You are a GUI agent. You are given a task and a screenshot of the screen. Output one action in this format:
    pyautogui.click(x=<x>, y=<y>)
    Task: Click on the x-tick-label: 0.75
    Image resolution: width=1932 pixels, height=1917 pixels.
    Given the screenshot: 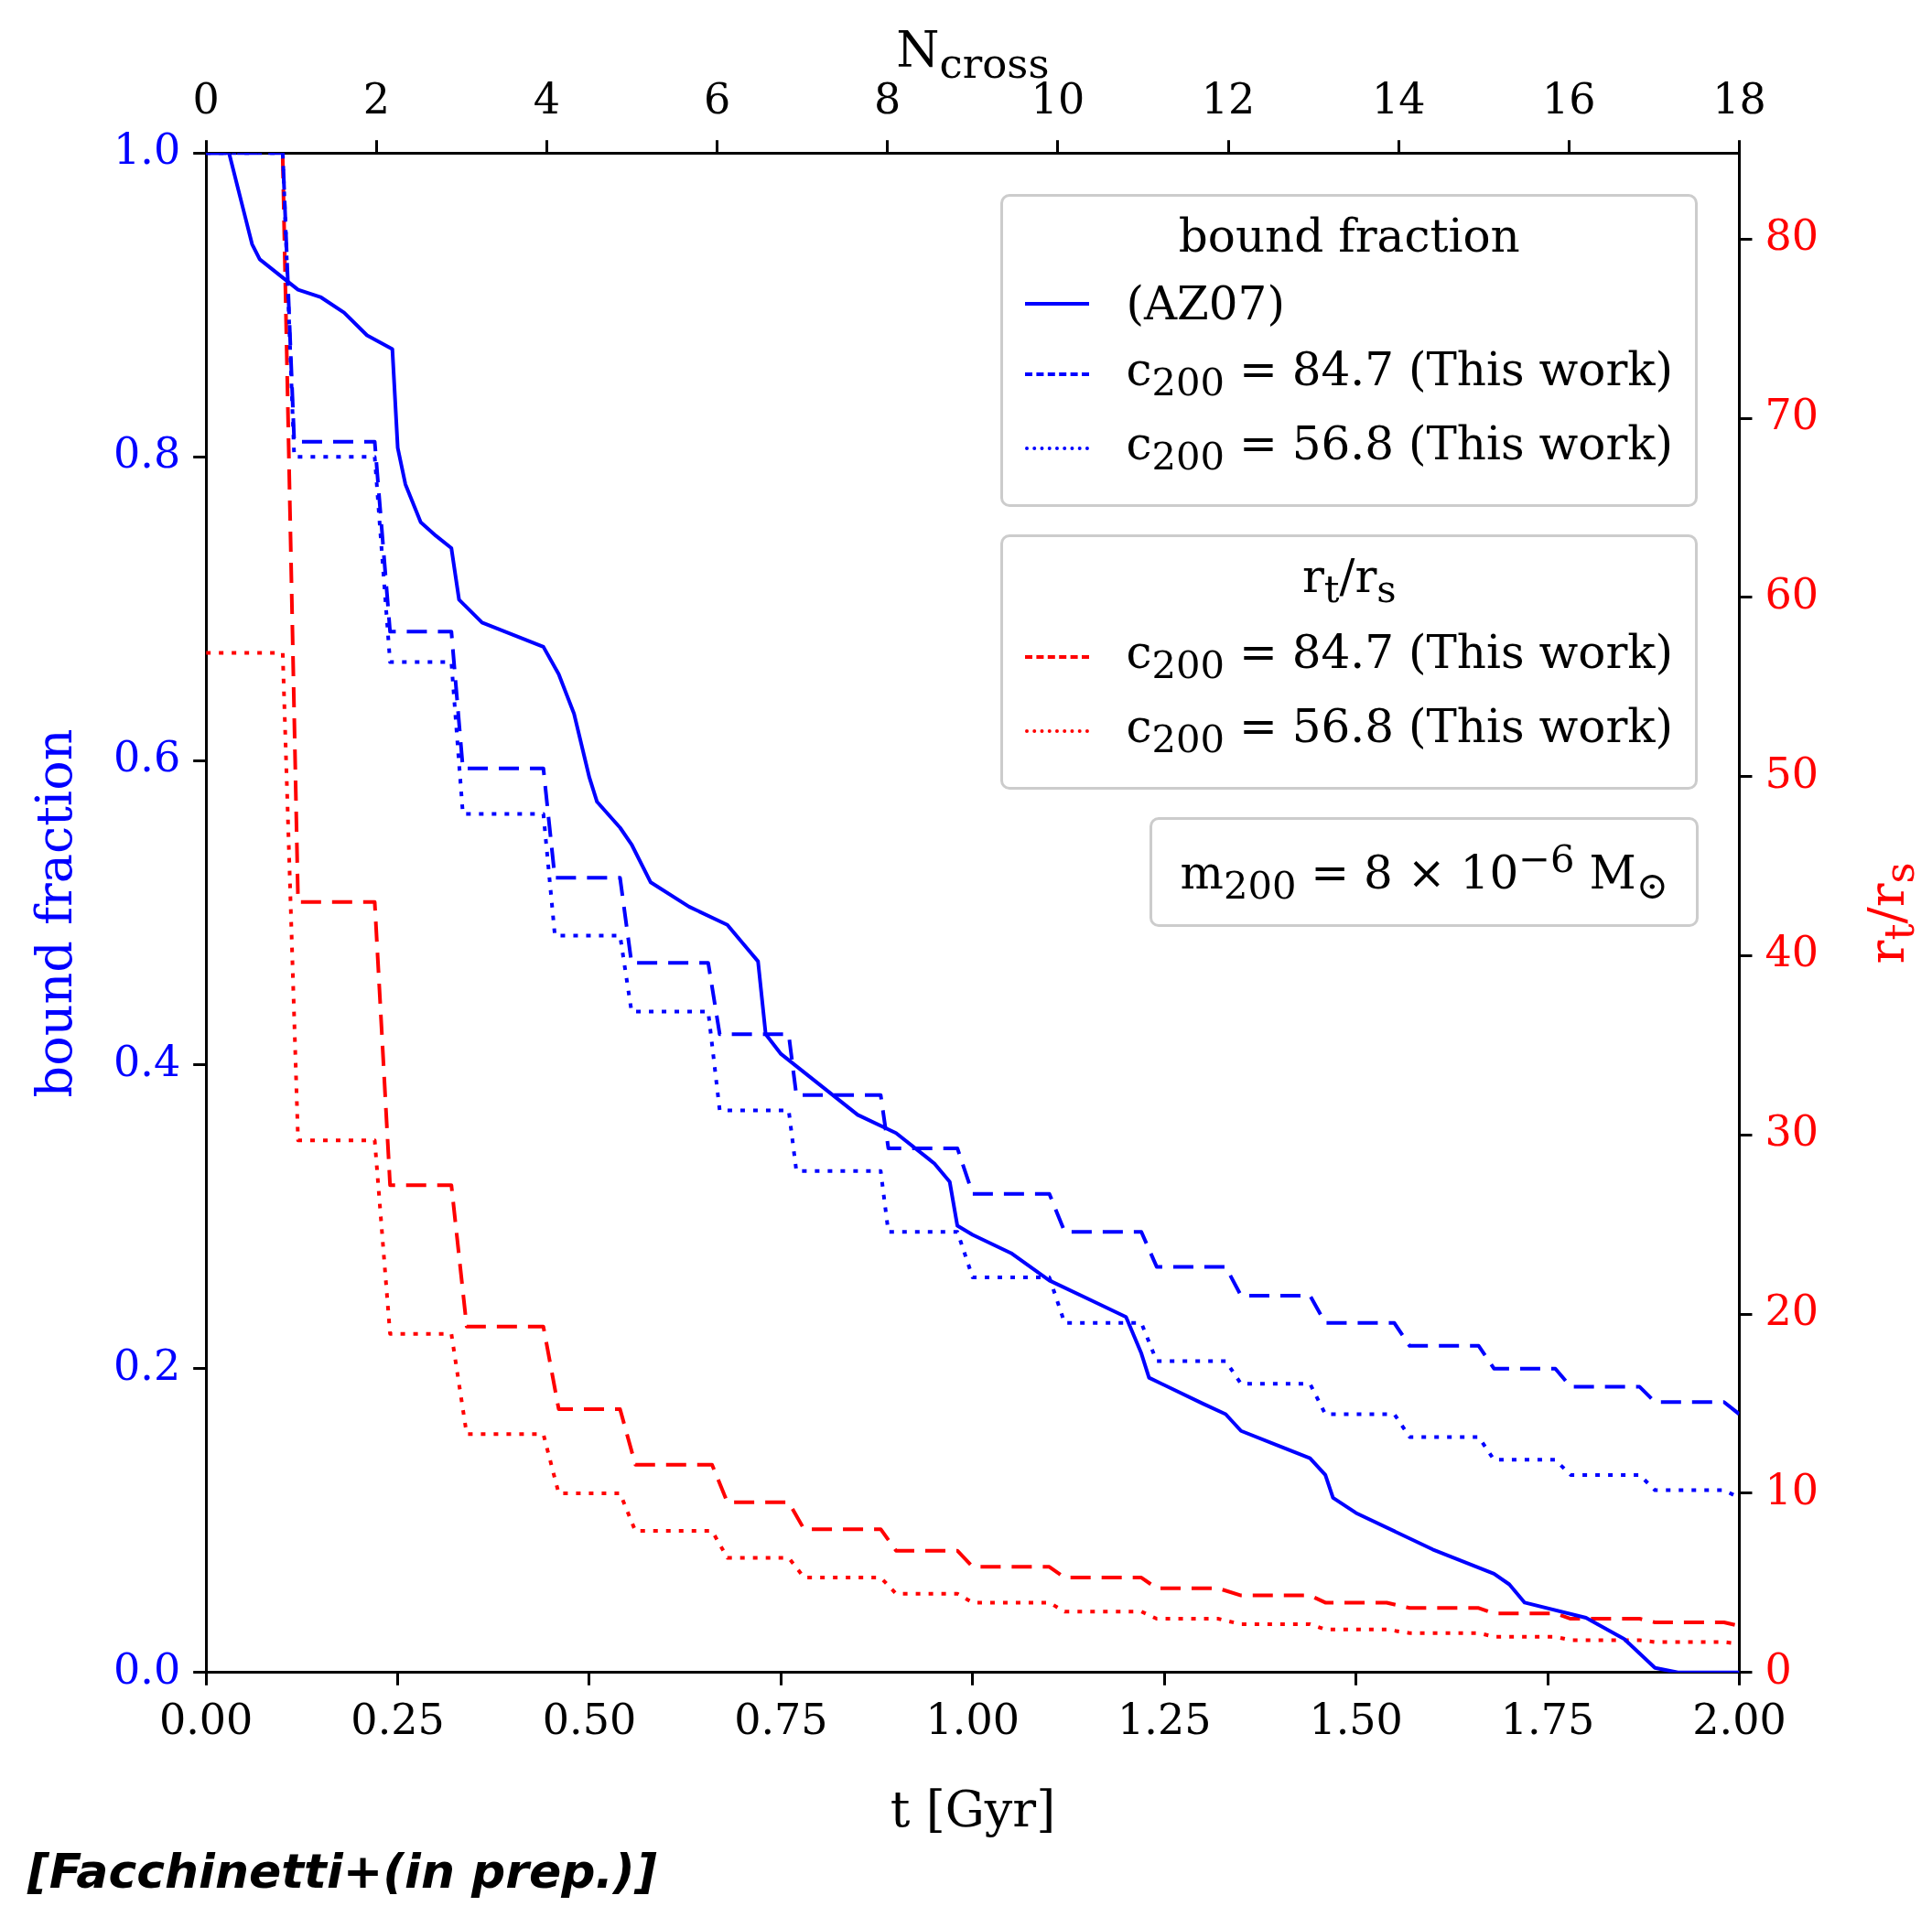 What is the action you would take?
    pyautogui.click(x=781, y=1720)
    